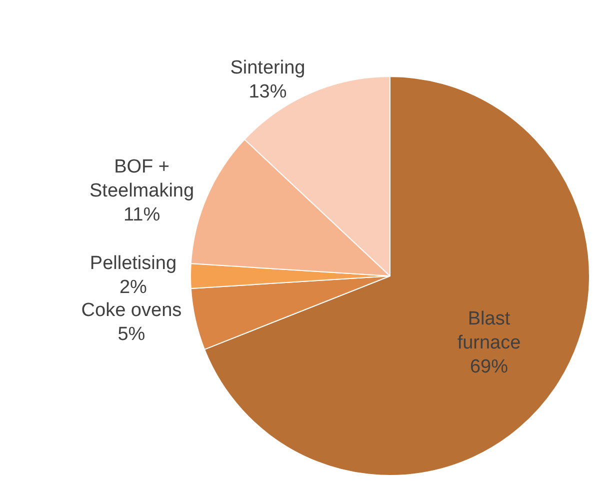 This screenshot has height=486, width=597. Describe the element at coordinates (142, 179) in the screenshot. I see `slice-label: BOF + Steelmaking` at that location.